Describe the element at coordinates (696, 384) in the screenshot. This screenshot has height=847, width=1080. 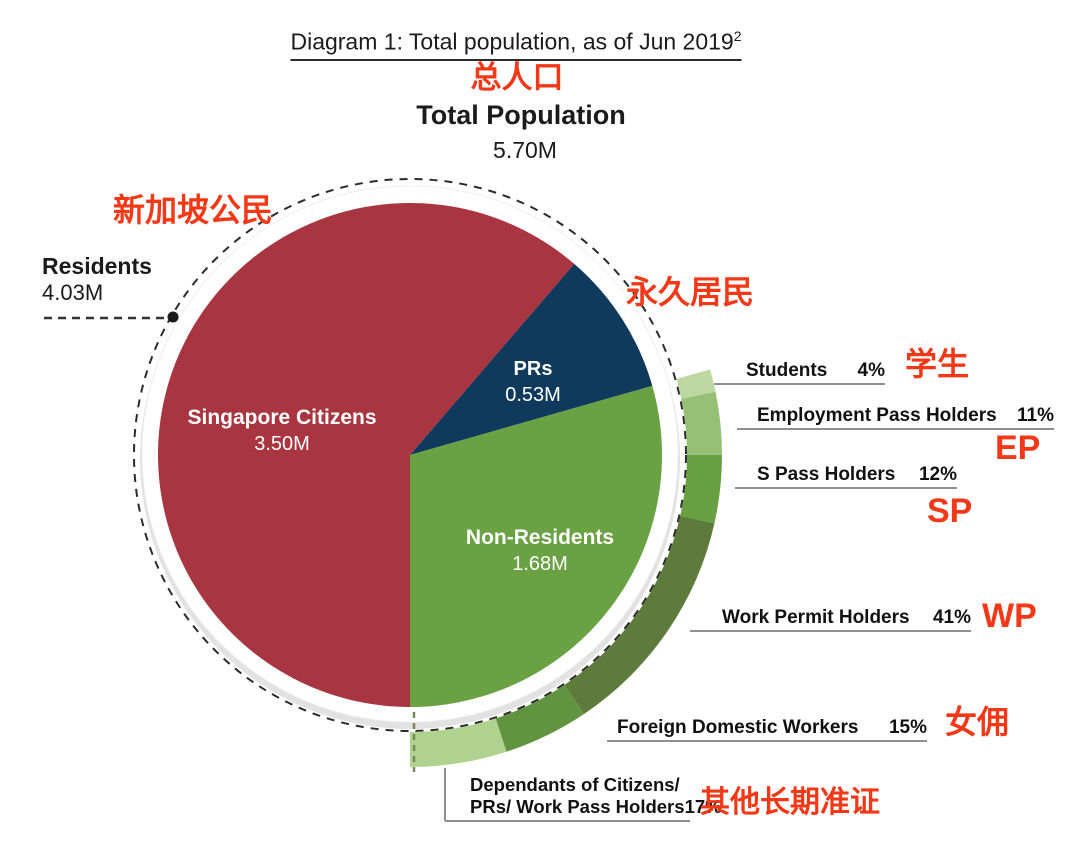
I see `ring-segment-students` at that location.